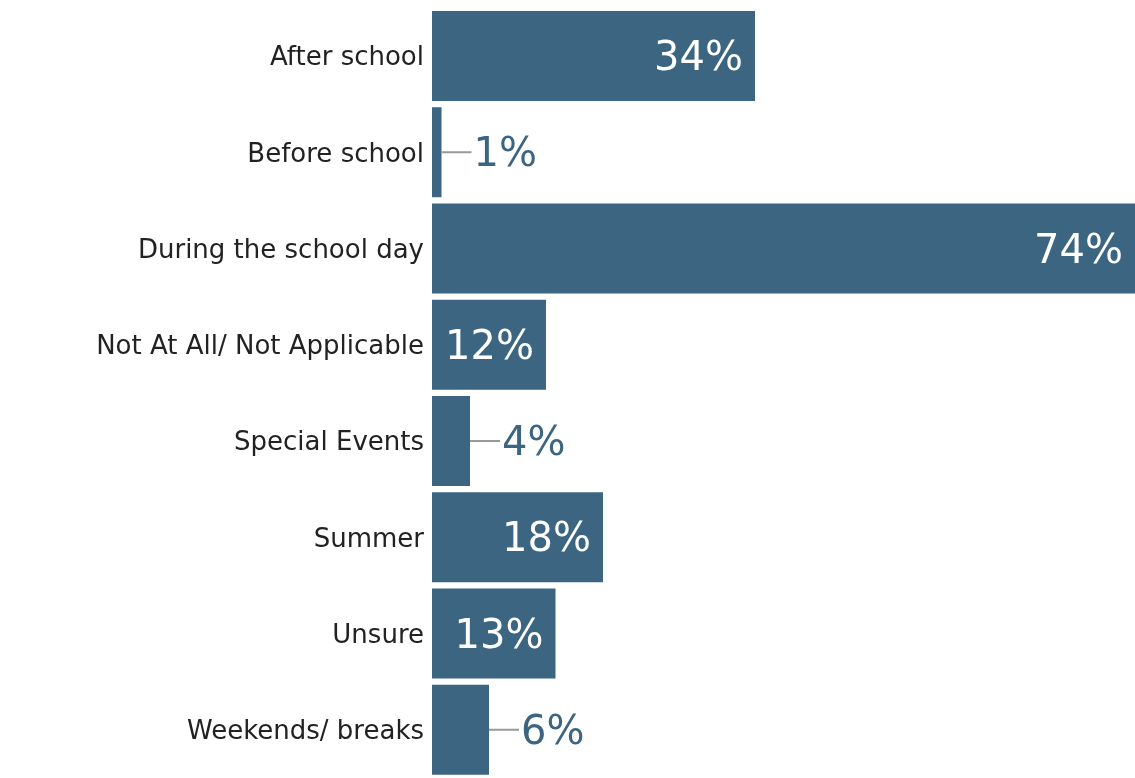 The image size is (1135, 778). I want to click on y-tick-label: After school, so click(346, 56).